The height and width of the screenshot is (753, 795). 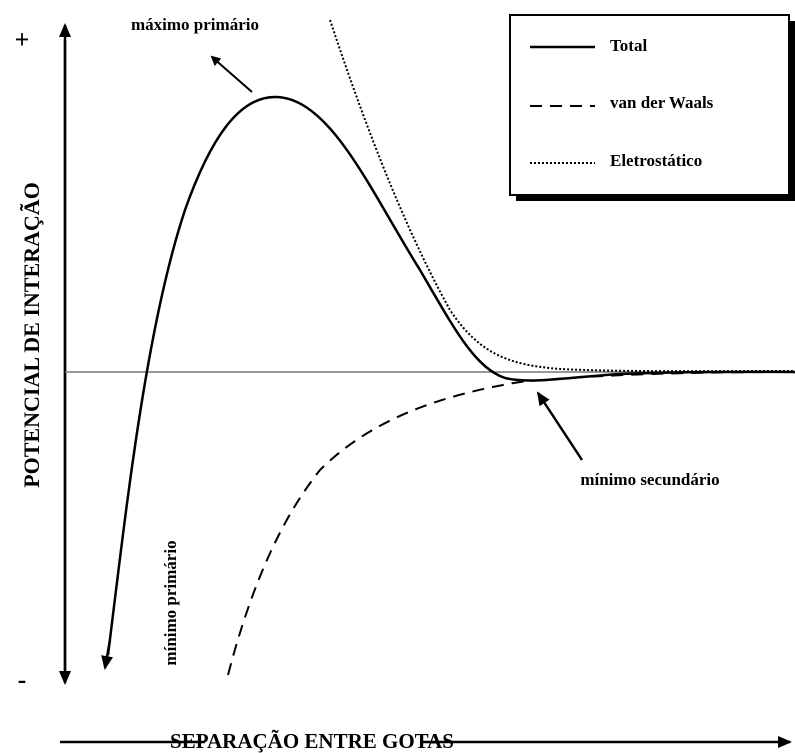 I want to click on secondary-min-arrow, so click(x=560, y=426).